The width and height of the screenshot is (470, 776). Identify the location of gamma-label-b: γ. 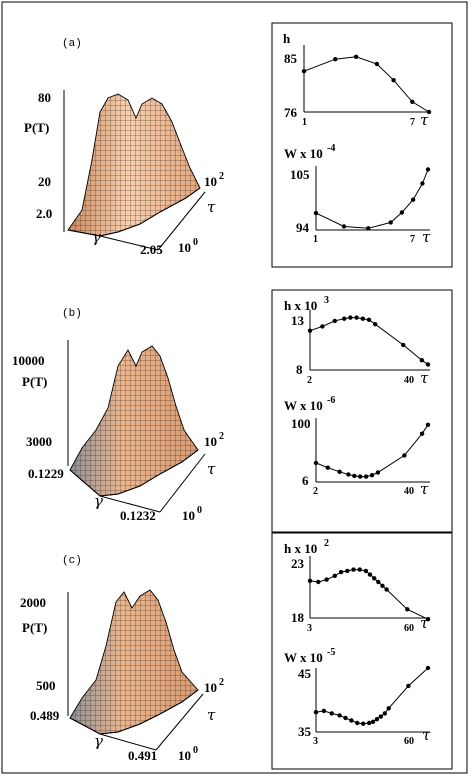
(98, 501).